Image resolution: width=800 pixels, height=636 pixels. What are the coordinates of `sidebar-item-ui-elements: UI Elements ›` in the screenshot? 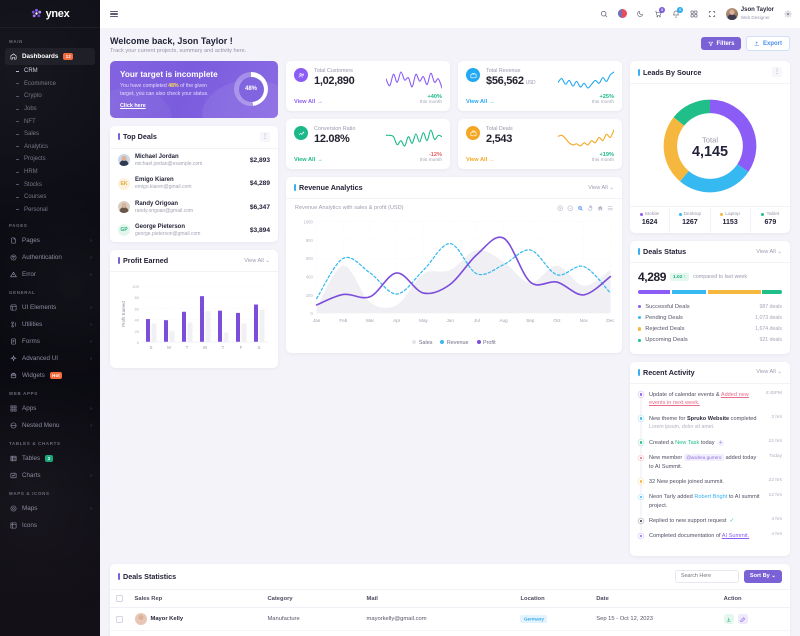 It's located at (50, 307).